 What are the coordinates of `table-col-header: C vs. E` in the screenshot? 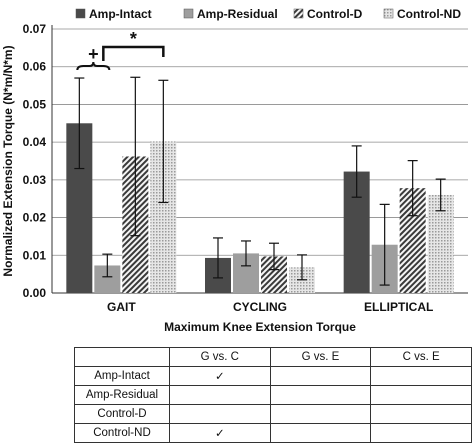 It's located at (421, 357).